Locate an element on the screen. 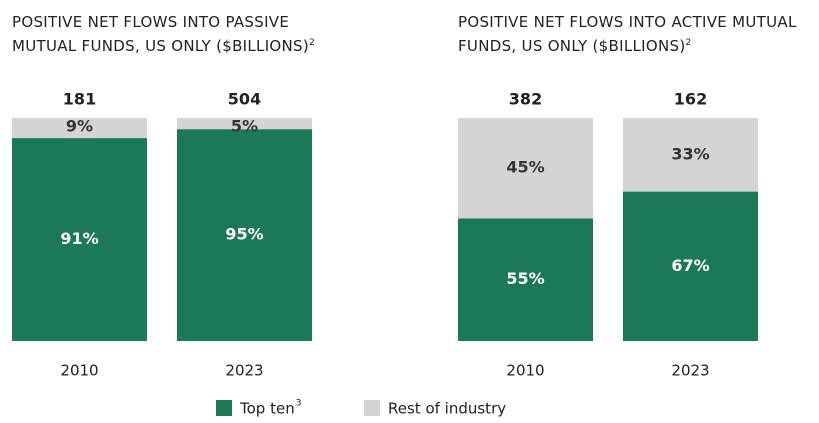 The width and height of the screenshot is (819, 423). footnote: 3 is located at coordinates (299, 404).